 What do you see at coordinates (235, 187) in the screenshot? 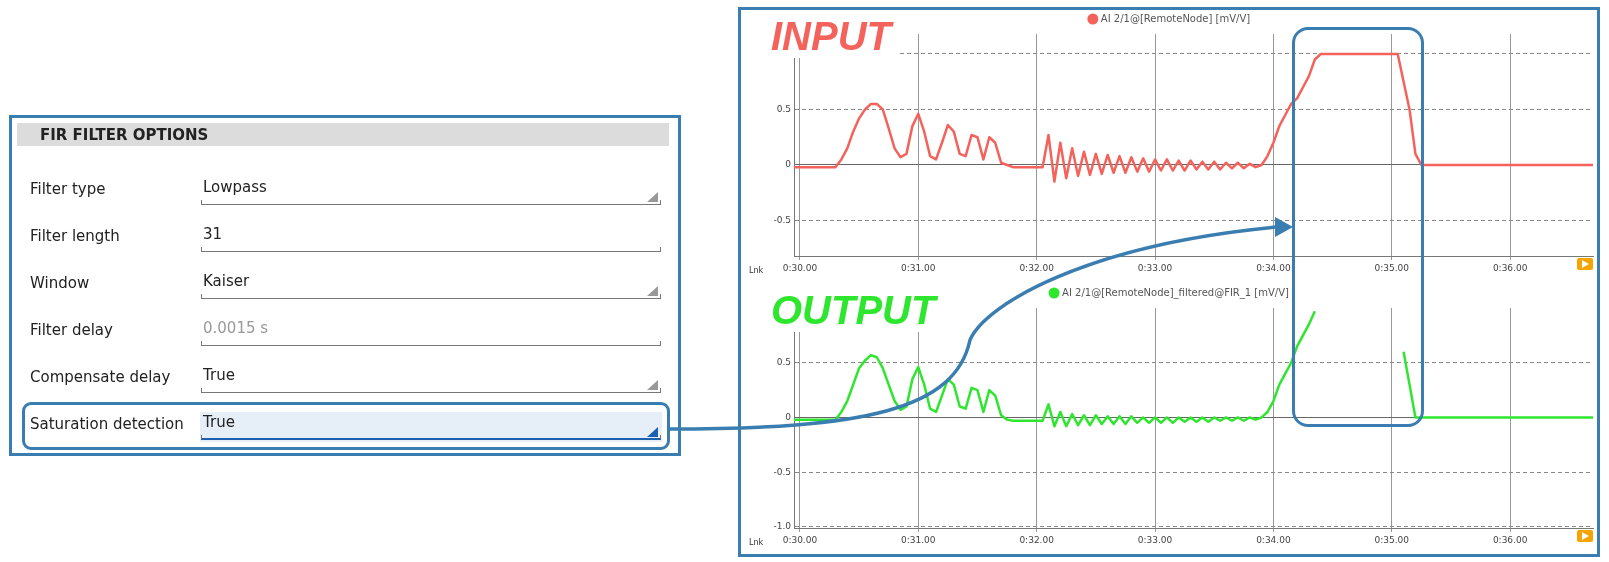
I see `text: Lowpass` at bounding box center [235, 187].